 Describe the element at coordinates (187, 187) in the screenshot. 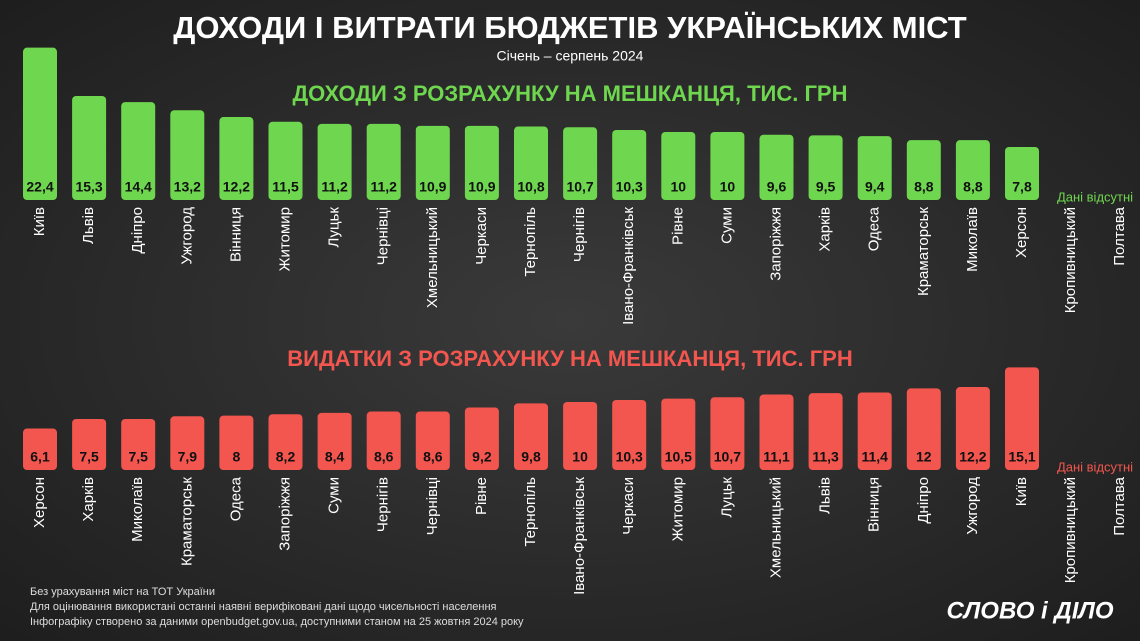

I see `value-label: 13,2` at that location.